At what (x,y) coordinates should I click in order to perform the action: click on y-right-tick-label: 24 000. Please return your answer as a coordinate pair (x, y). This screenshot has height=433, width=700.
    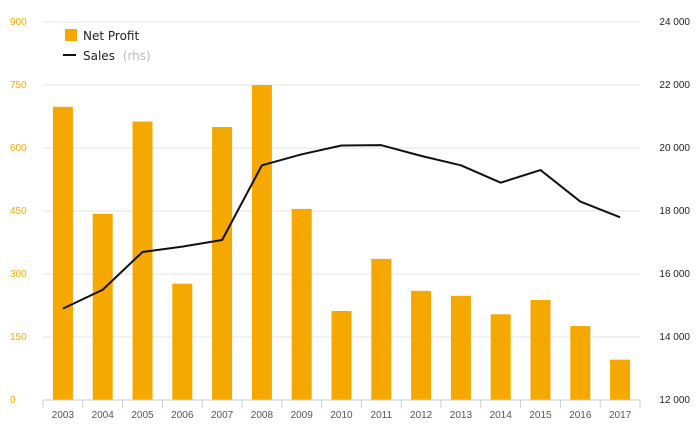
    Looking at the image, I should click on (674, 22).